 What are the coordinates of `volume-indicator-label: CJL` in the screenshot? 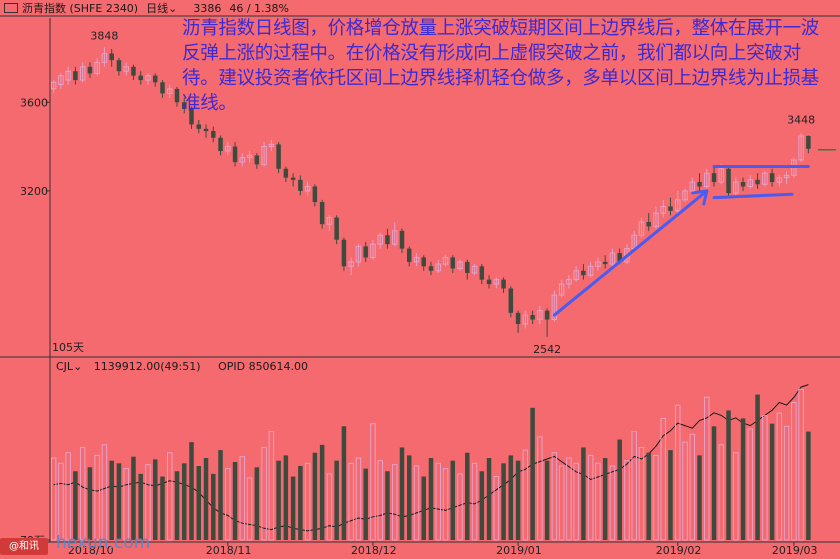 It's located at (65, 366).